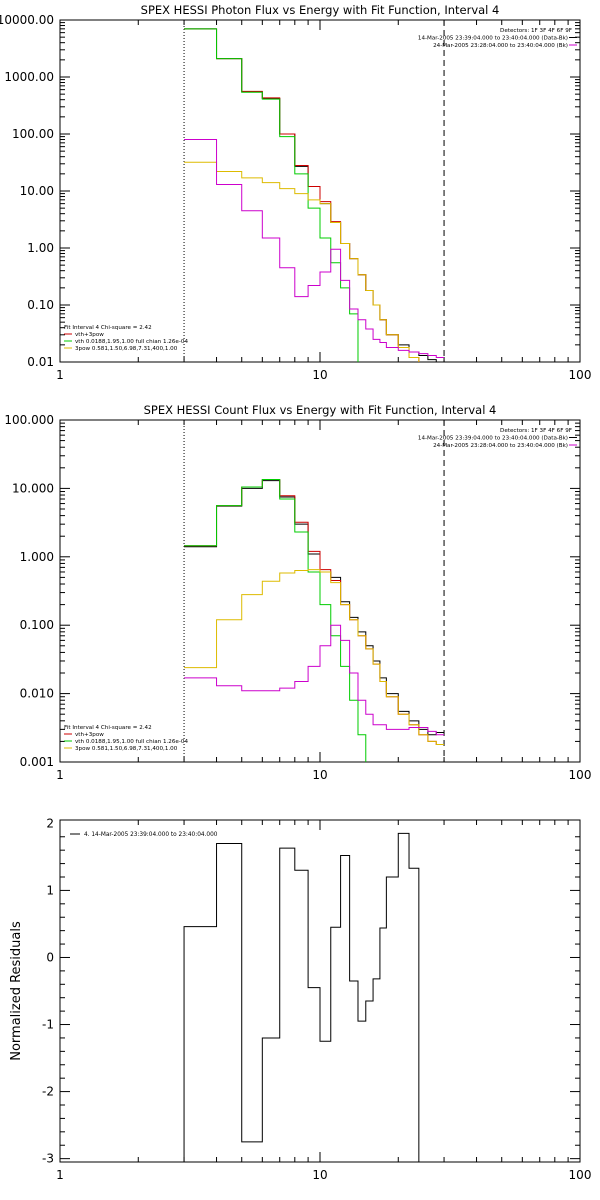  I want to click on y-tick-label: 0.01, so click(40, 362).